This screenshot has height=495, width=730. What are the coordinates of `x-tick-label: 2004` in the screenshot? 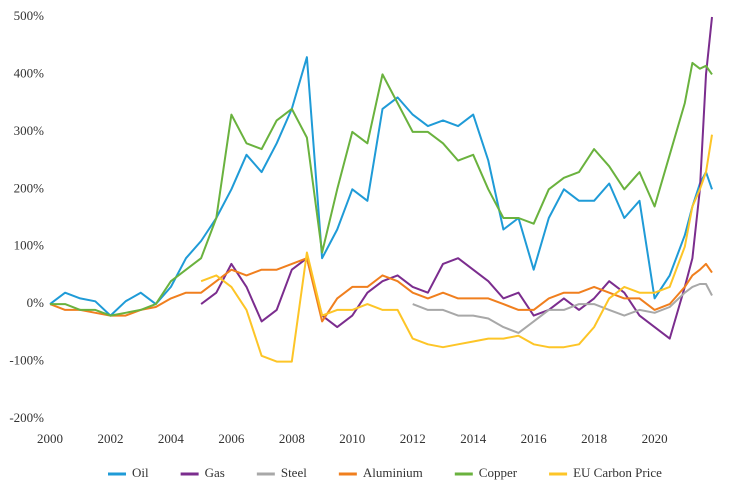 It's located at (171, 438).